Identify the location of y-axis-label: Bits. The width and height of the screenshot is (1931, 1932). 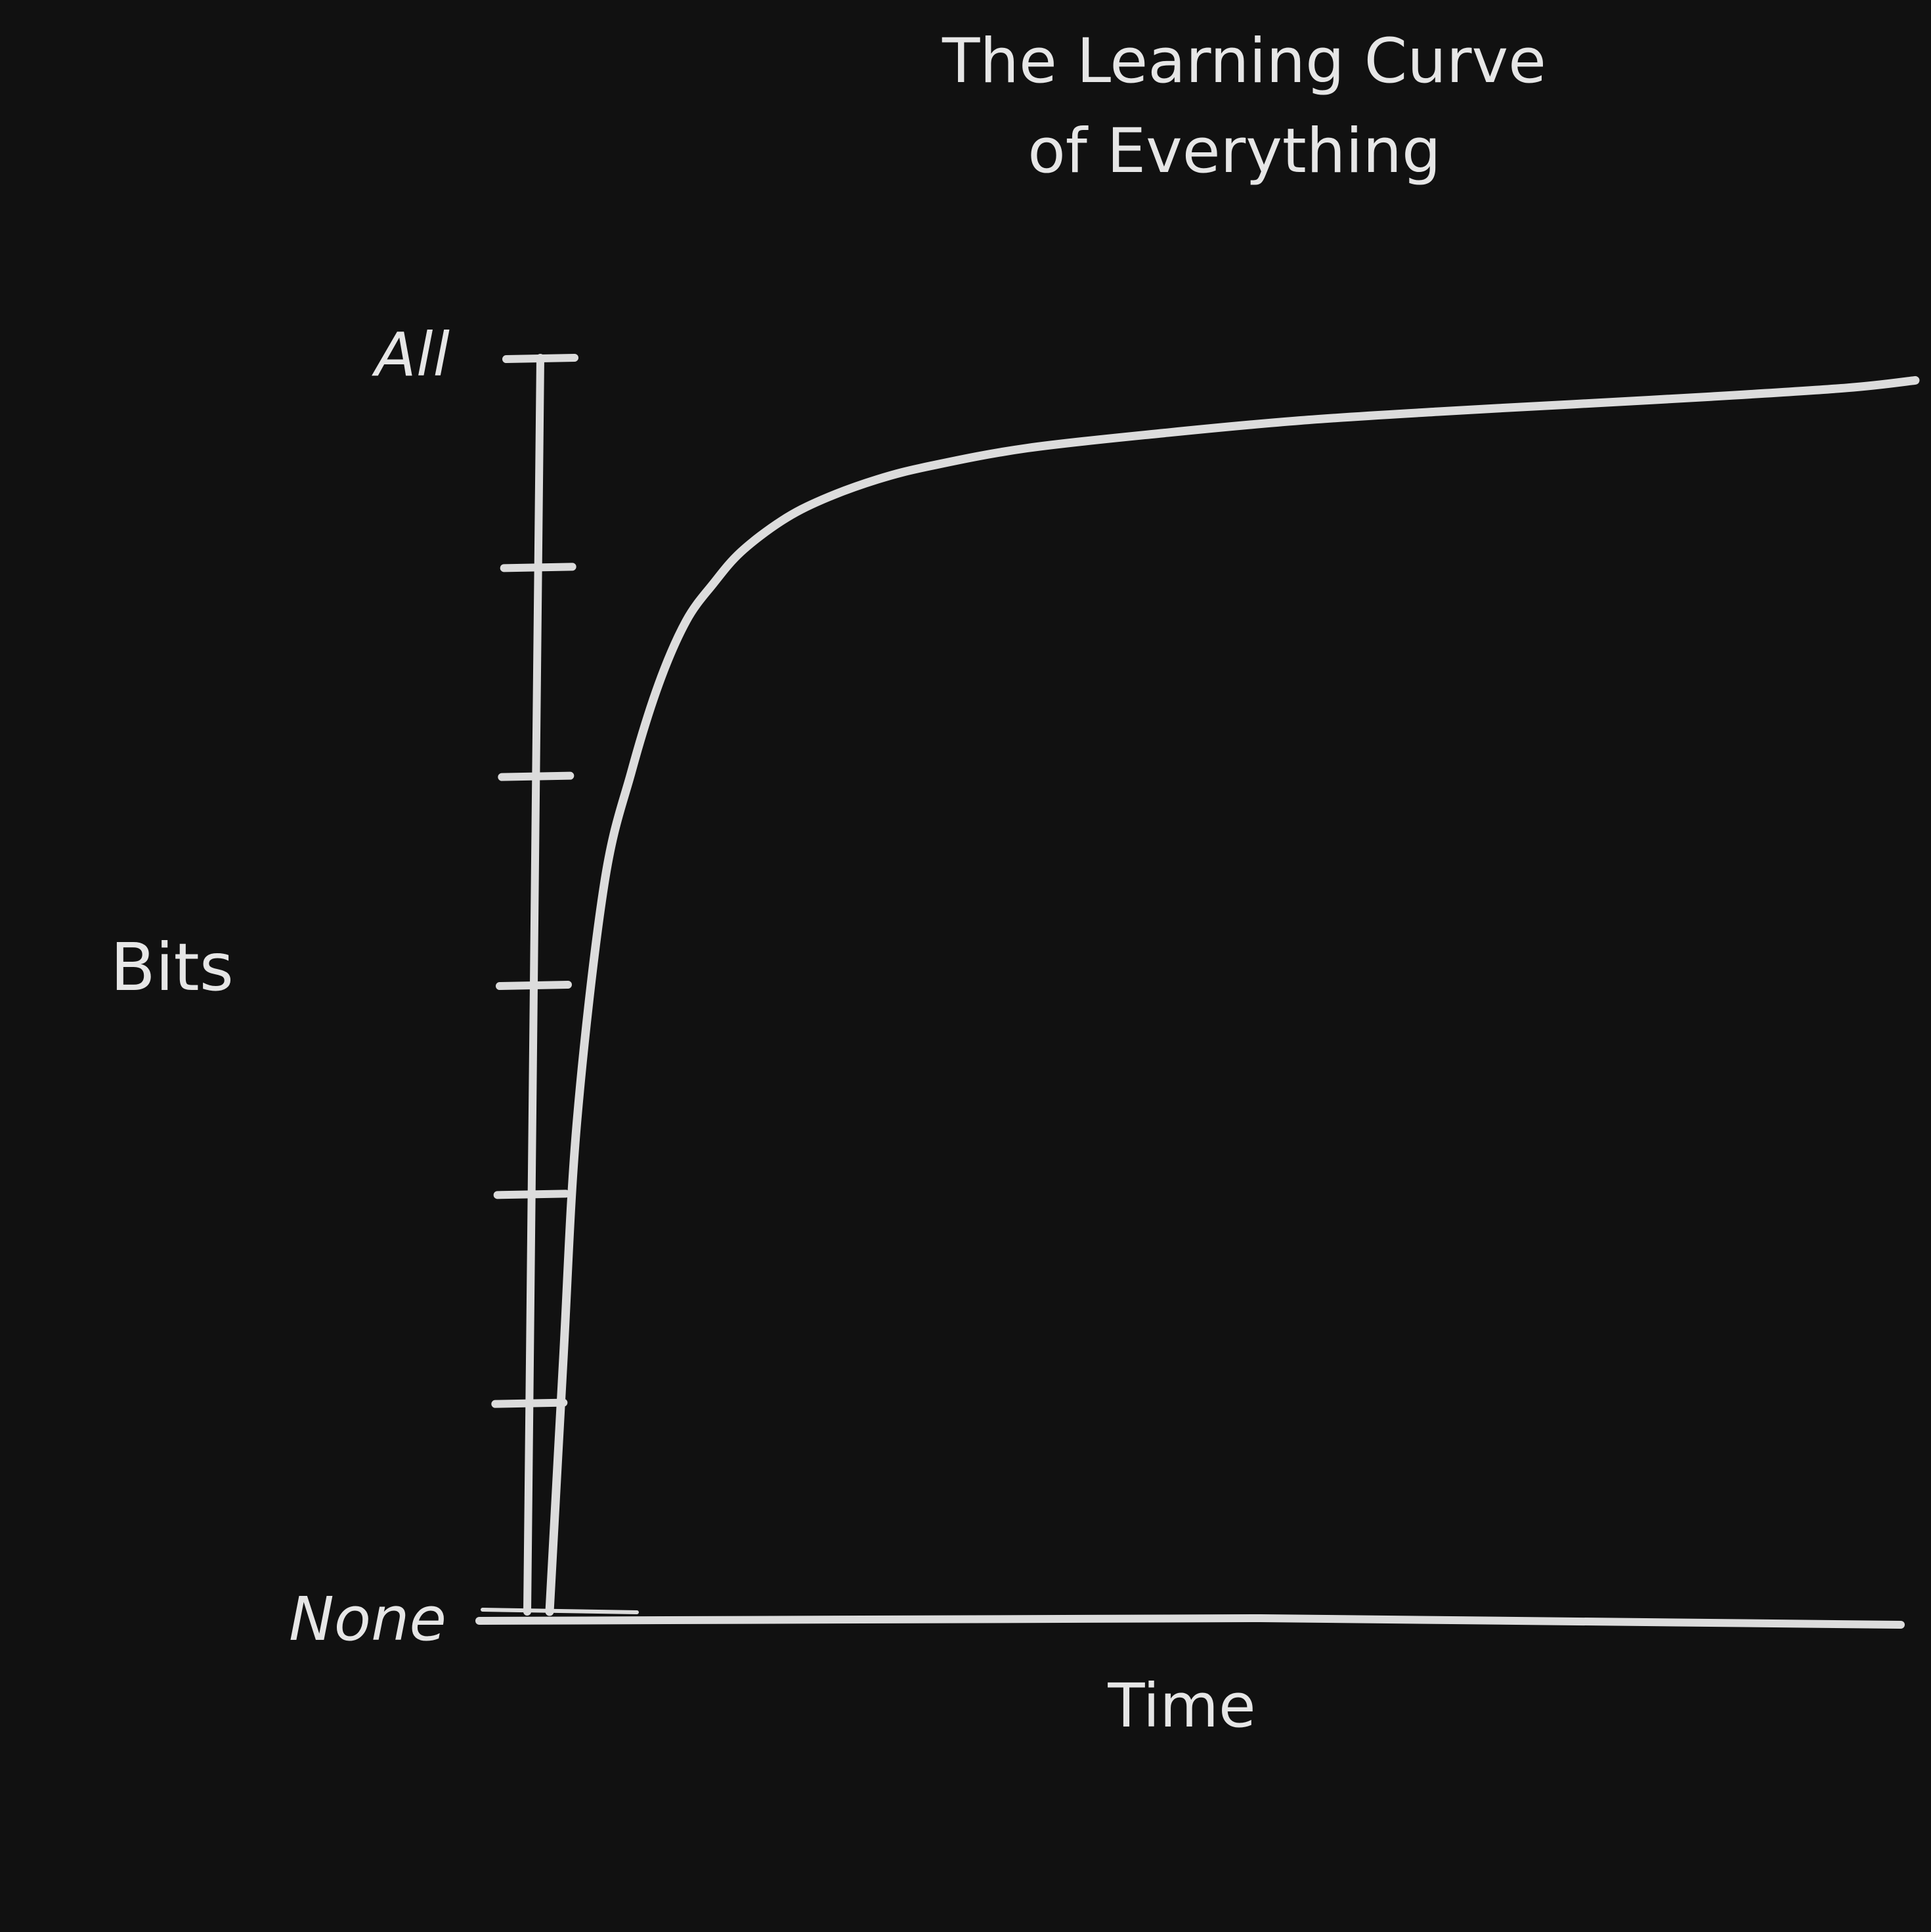
(172, 967).